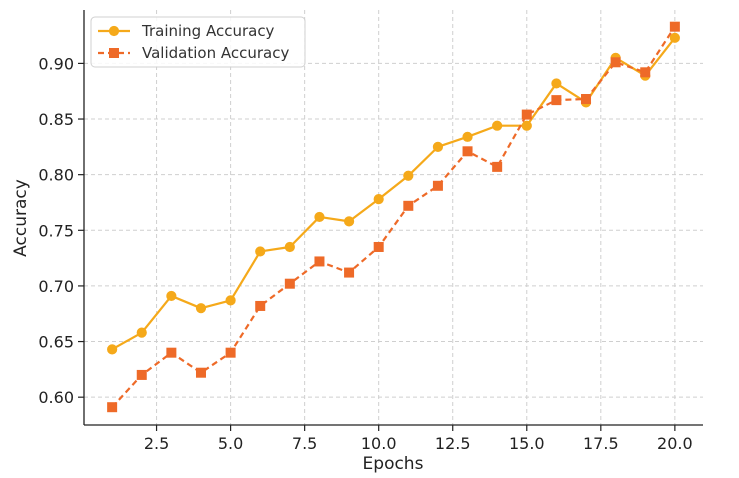 Image resolution: width=739 pixels, height=478 pixels. I want to click on y-axis-title: Accuracy, so click(21, 218).